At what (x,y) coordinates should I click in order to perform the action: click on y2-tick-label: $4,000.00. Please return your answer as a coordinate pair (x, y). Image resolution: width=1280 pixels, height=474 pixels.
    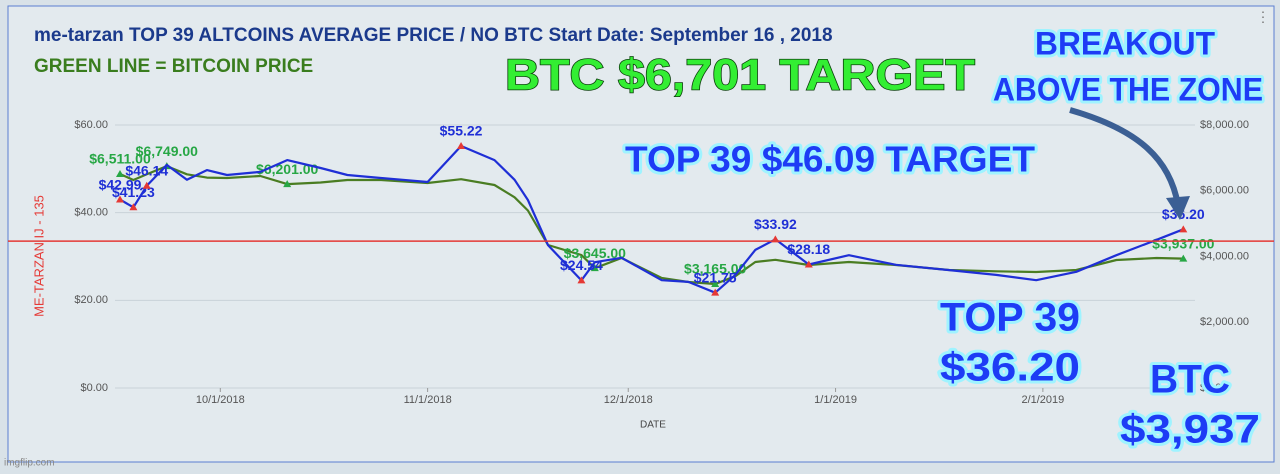
    Looking at the image, I should click on (1224, 256).